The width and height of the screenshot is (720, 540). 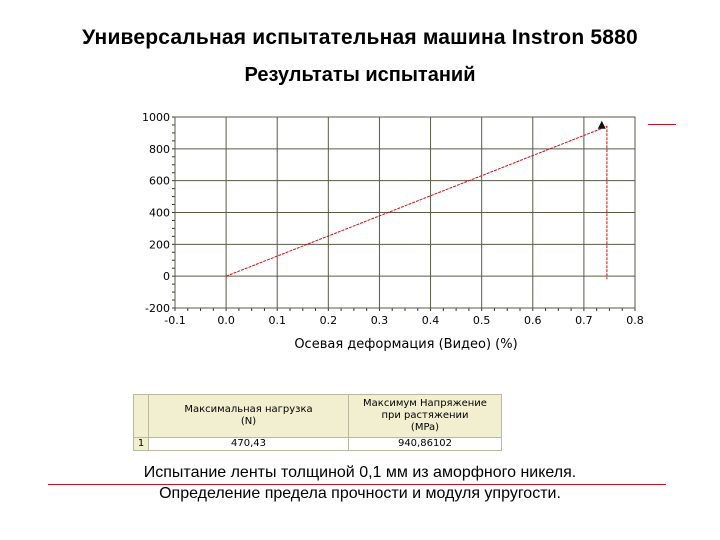 I want to click on x-tick-label: 0.1, so click(x=277, y=320).